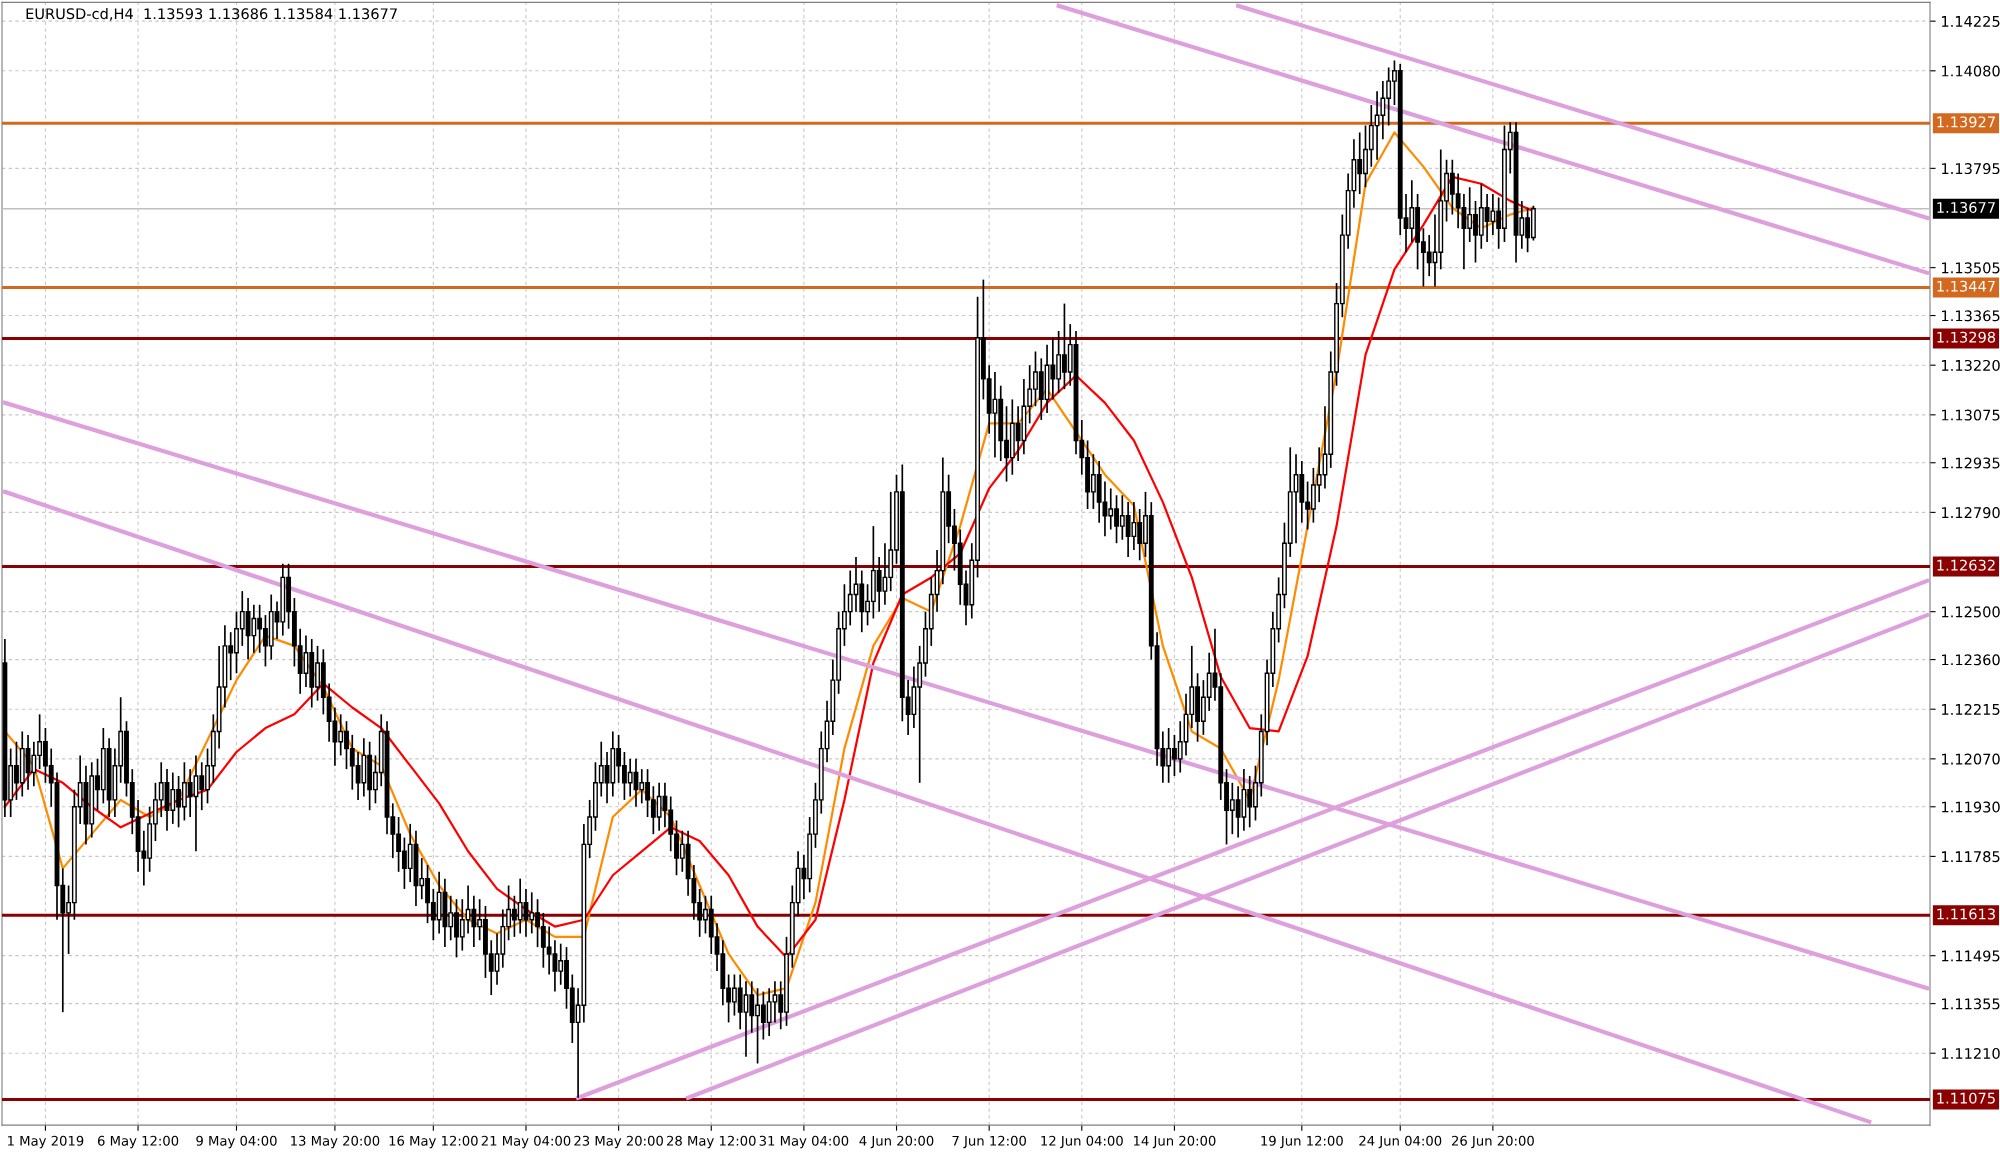 Image resolution: width=2000 pixels, height=1172 pixels. I want to click on y-tick-label: 1.14225, so click(1971, 21).